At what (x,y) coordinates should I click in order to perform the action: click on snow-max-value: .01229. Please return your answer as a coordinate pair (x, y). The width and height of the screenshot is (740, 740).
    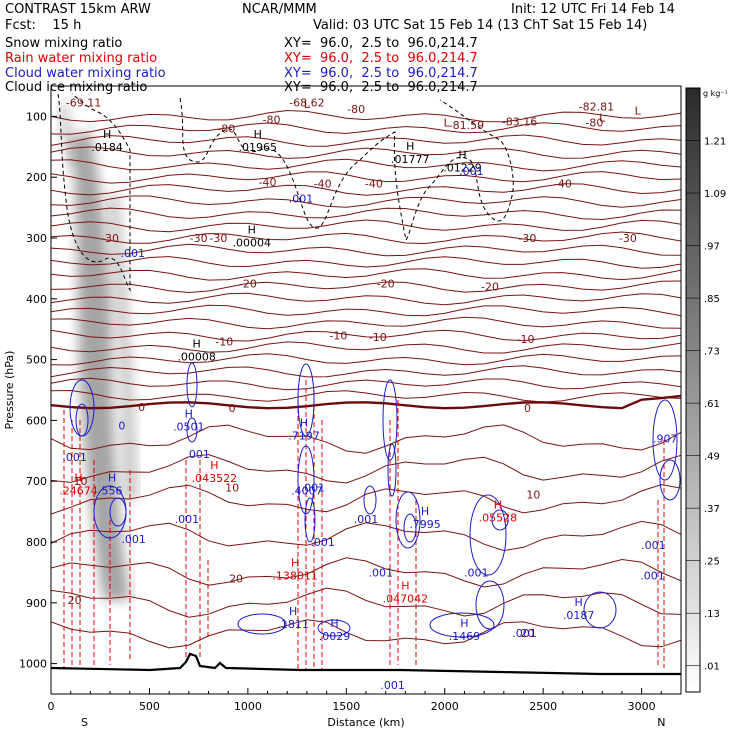
    Looking at the image, I should click on (462, 167).